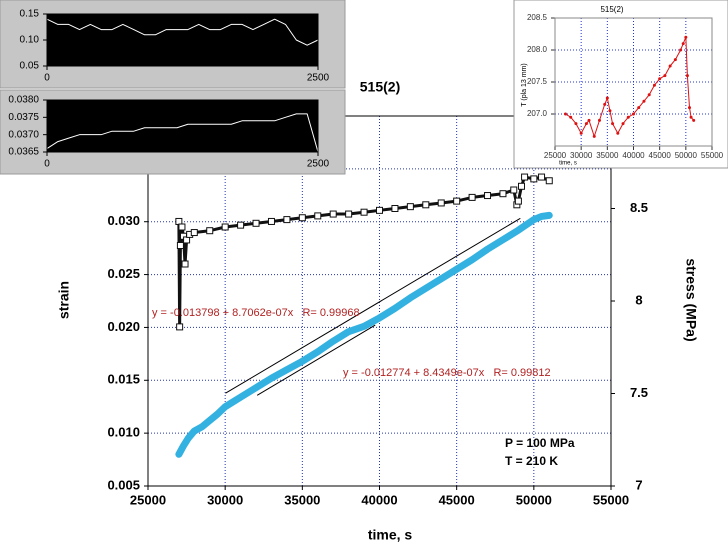  Describe the element at coordinates (64, 300) in the screenshot. I see `y-axis-label: strain` at that location.